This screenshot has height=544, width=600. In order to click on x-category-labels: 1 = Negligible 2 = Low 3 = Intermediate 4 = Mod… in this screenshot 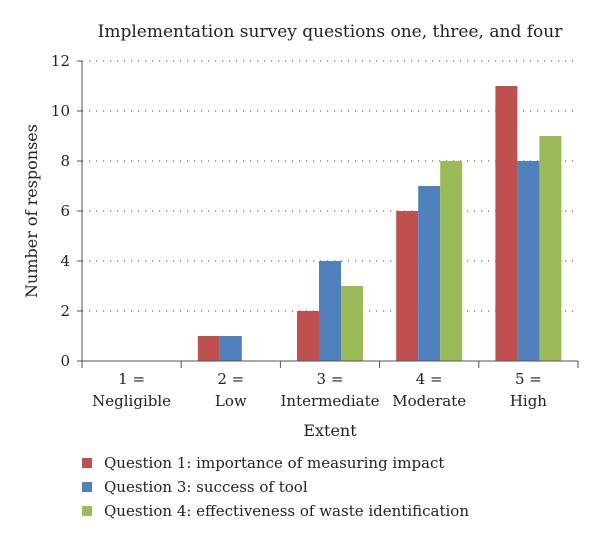, I will do `click(319, 390)`.